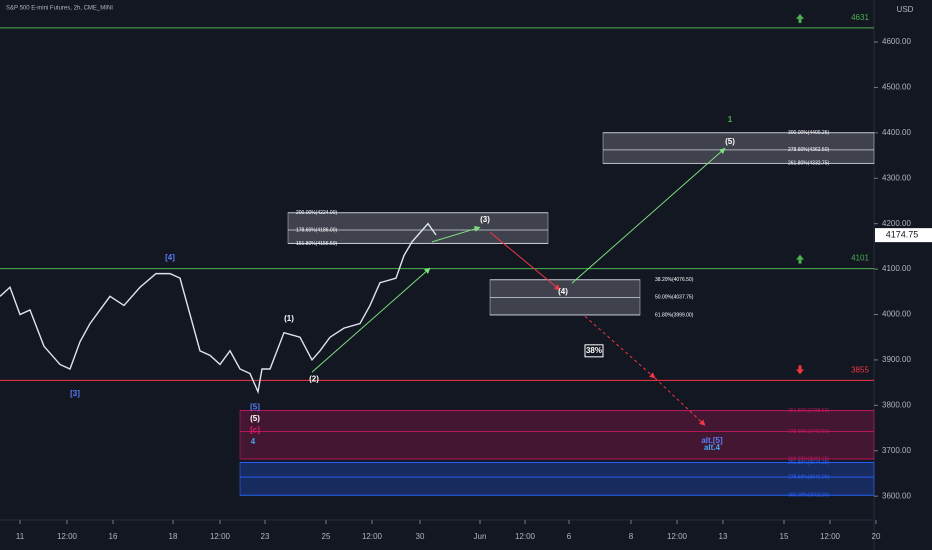  I want to click on wave-label: (4), so click(563, 291).